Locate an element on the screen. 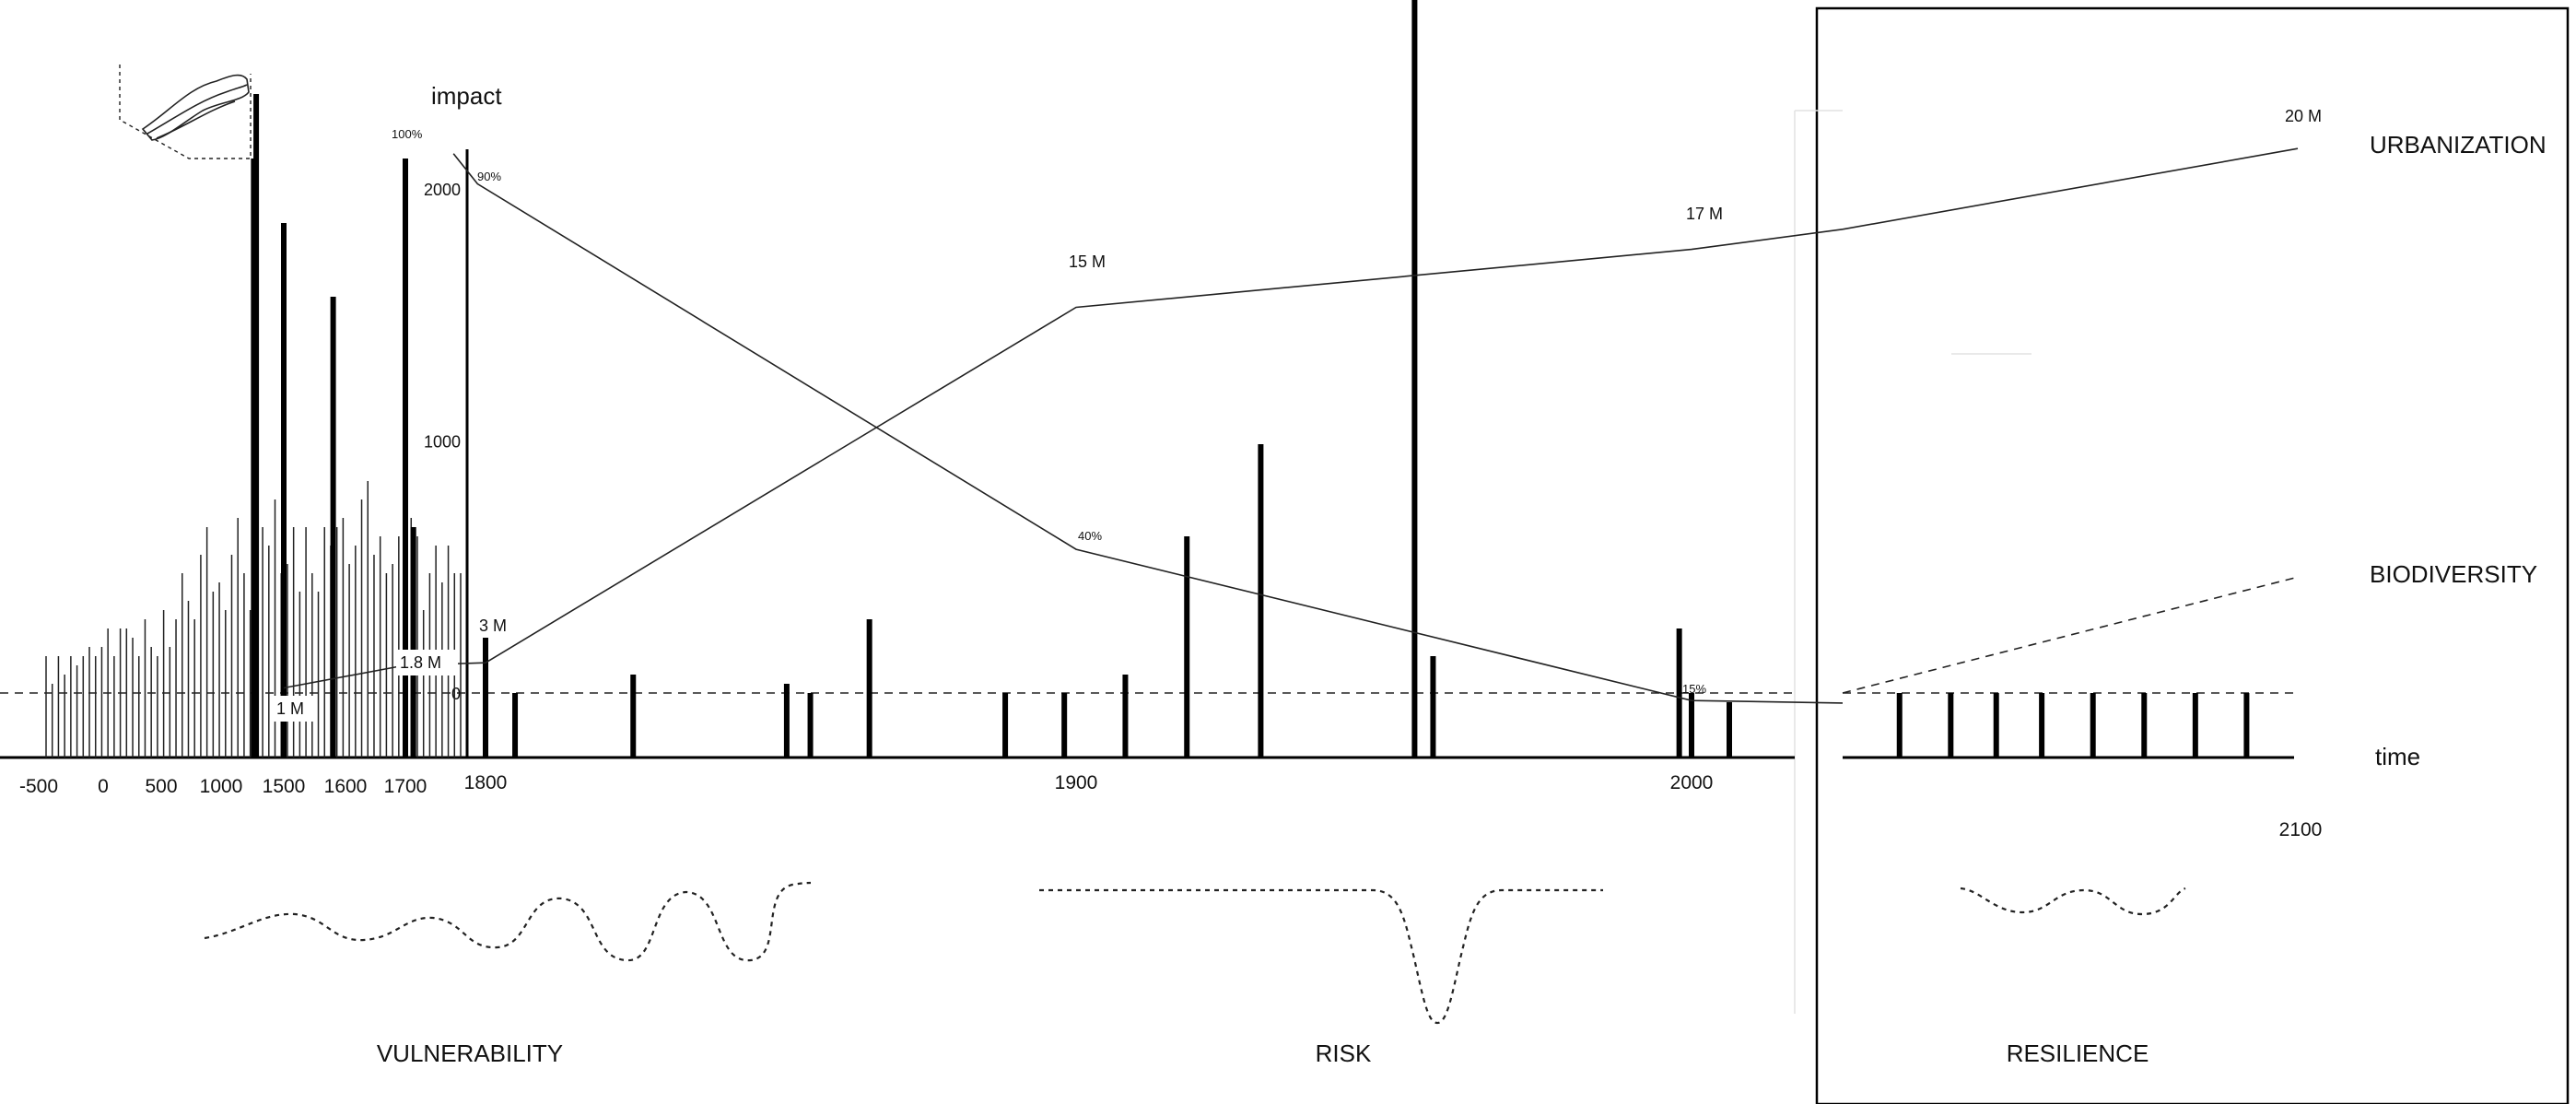  x-tick-label: -500 is located at coordinates (38, 786).